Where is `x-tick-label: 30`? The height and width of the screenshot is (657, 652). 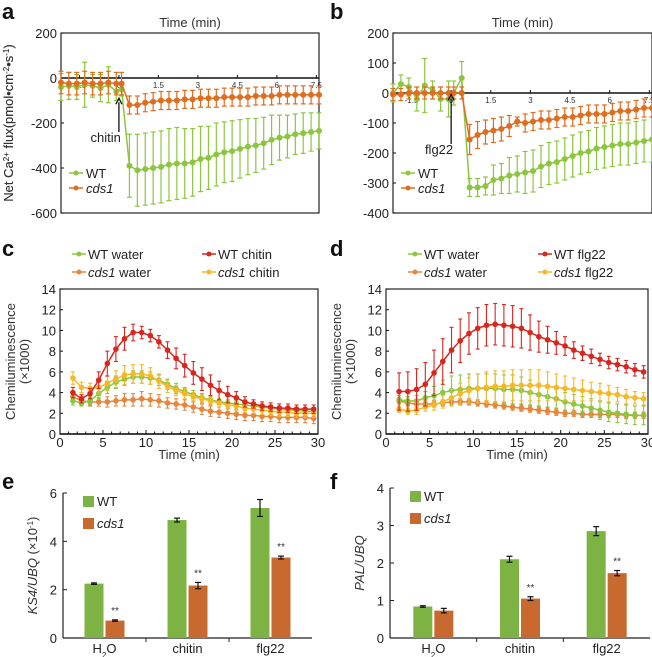 x-tick-label: 30 is located at coordinates (318, 442).